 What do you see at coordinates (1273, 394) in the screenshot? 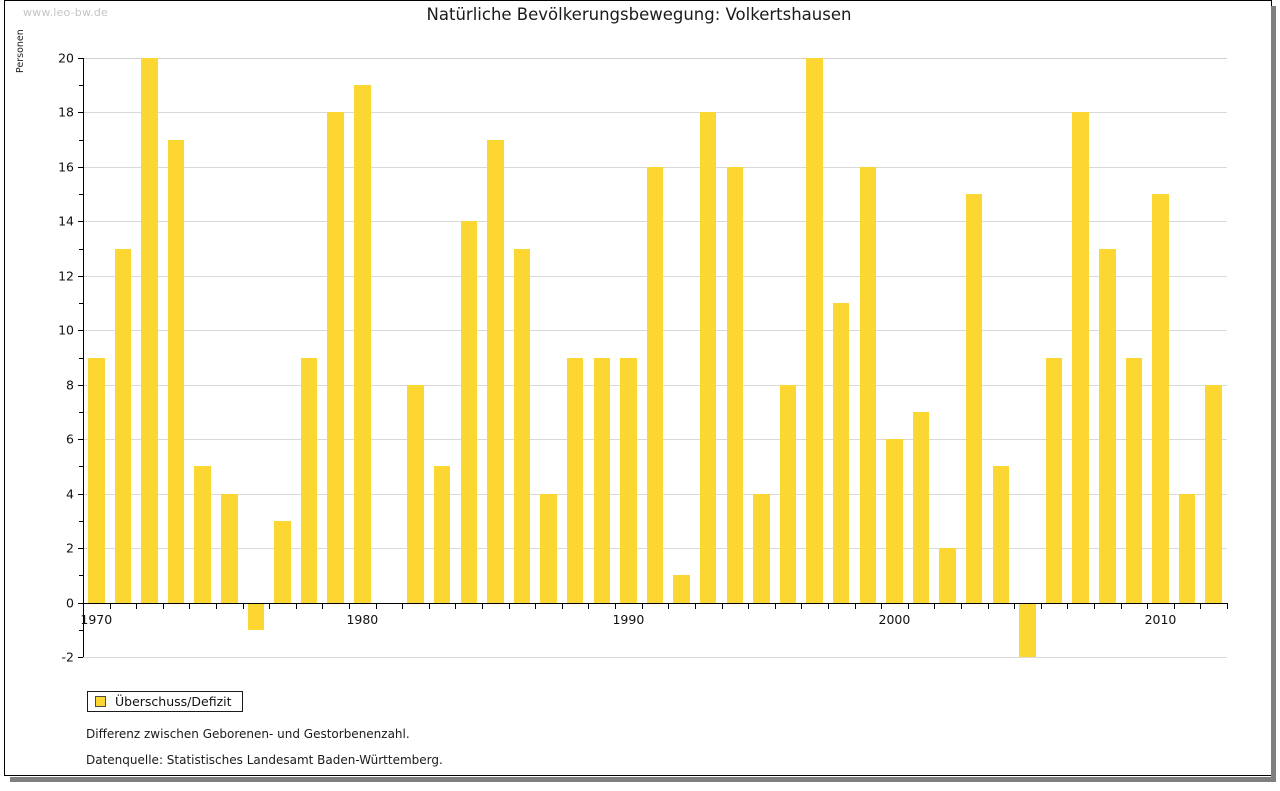
I see `figure-shadow-right` at bounding box center [1273, 394].